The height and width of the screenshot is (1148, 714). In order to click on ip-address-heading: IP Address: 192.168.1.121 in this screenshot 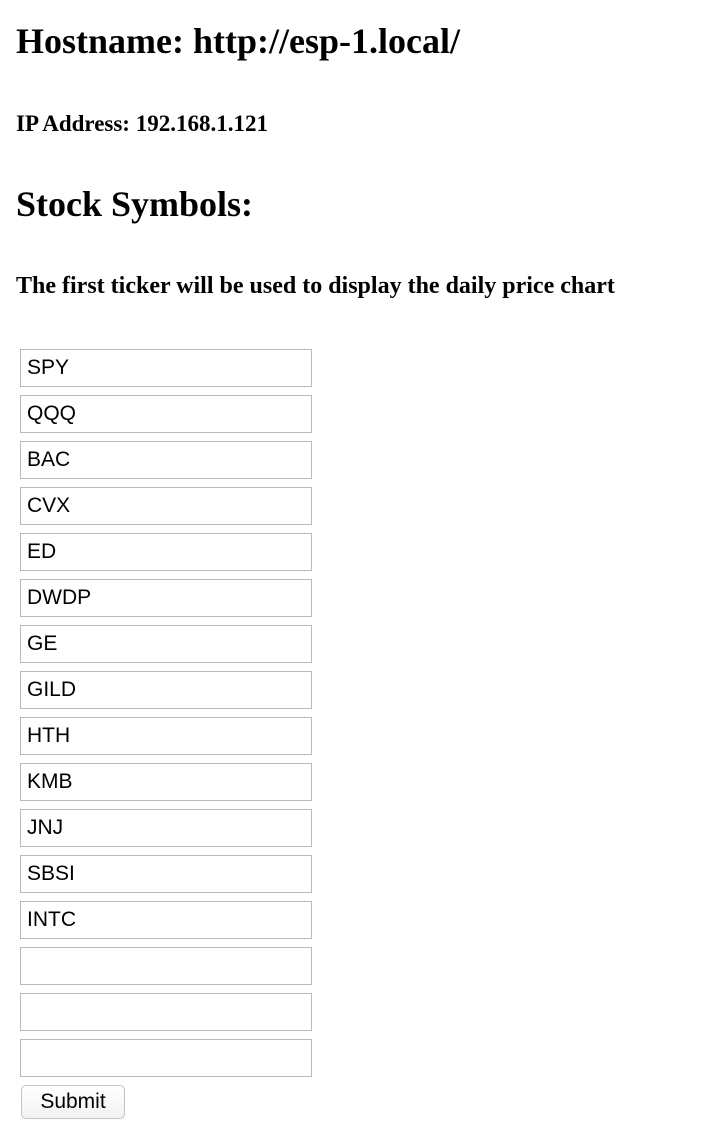, I will do `click(142, 123)`.